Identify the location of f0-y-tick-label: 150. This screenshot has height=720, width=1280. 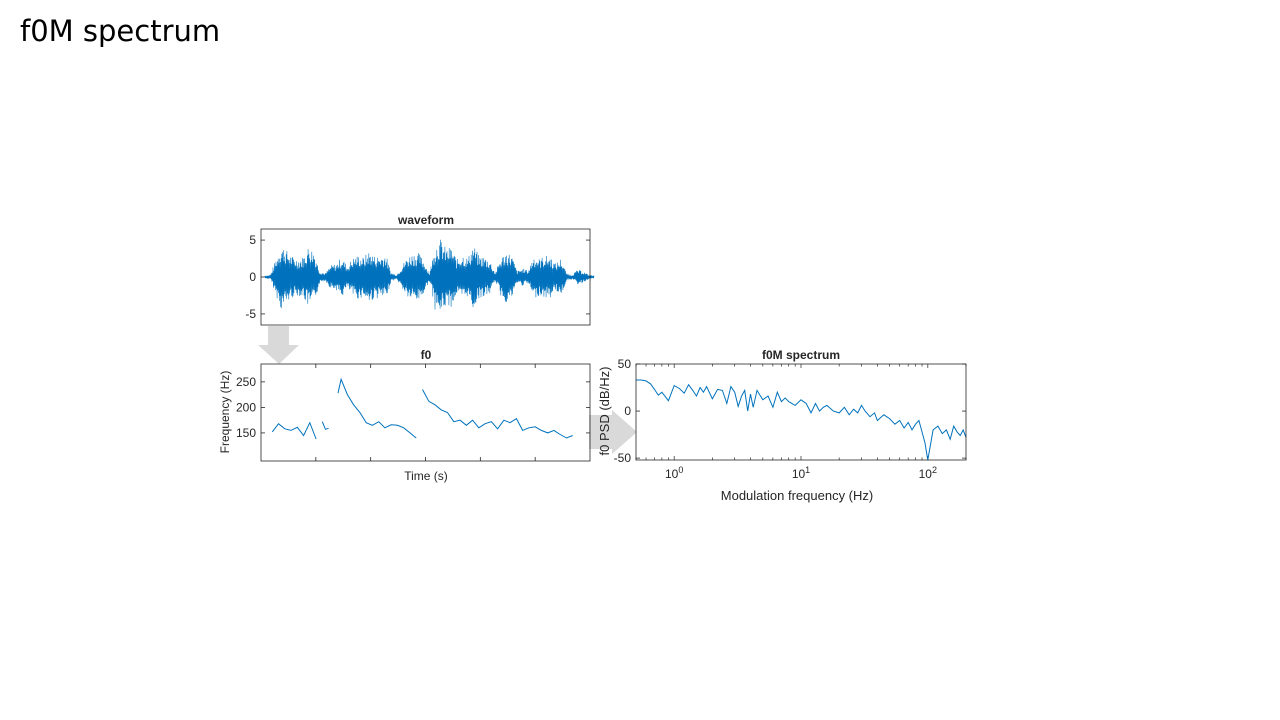
(246, 433).